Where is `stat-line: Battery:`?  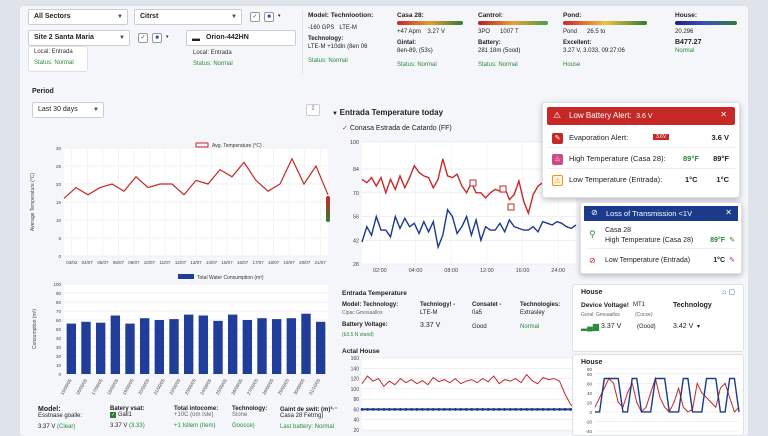 stat-line: Battery: is located at coordinates (489, 43).